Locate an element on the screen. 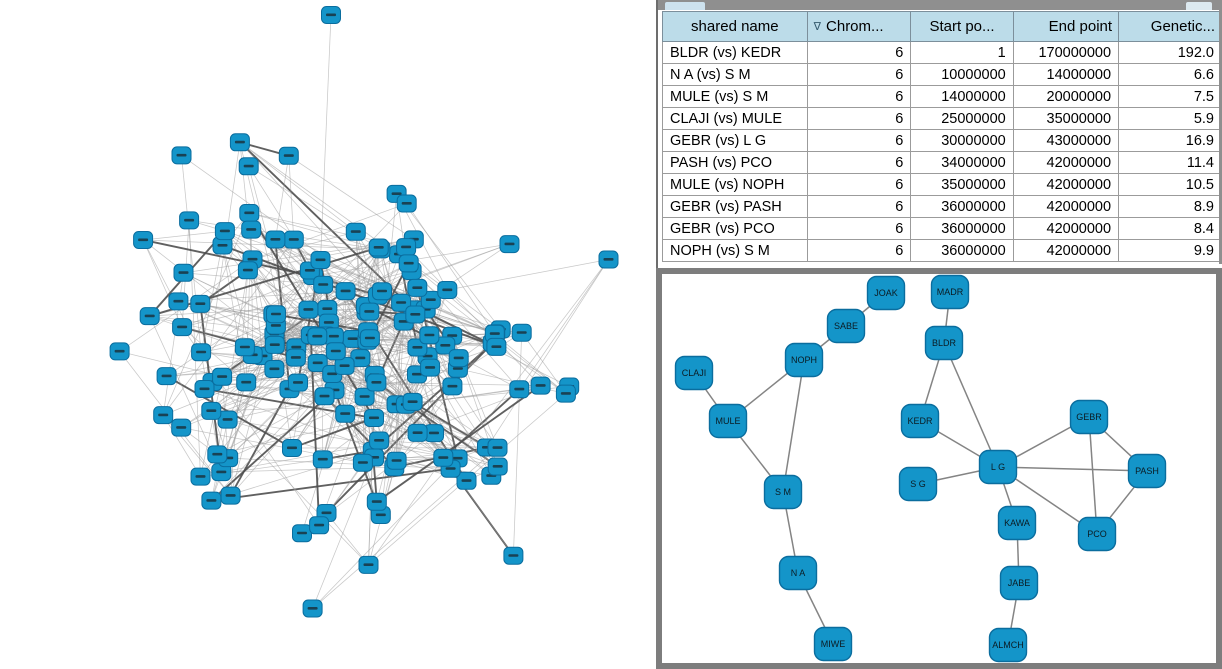  node-KEDR: KEDR is located at coordinates (920, 421).